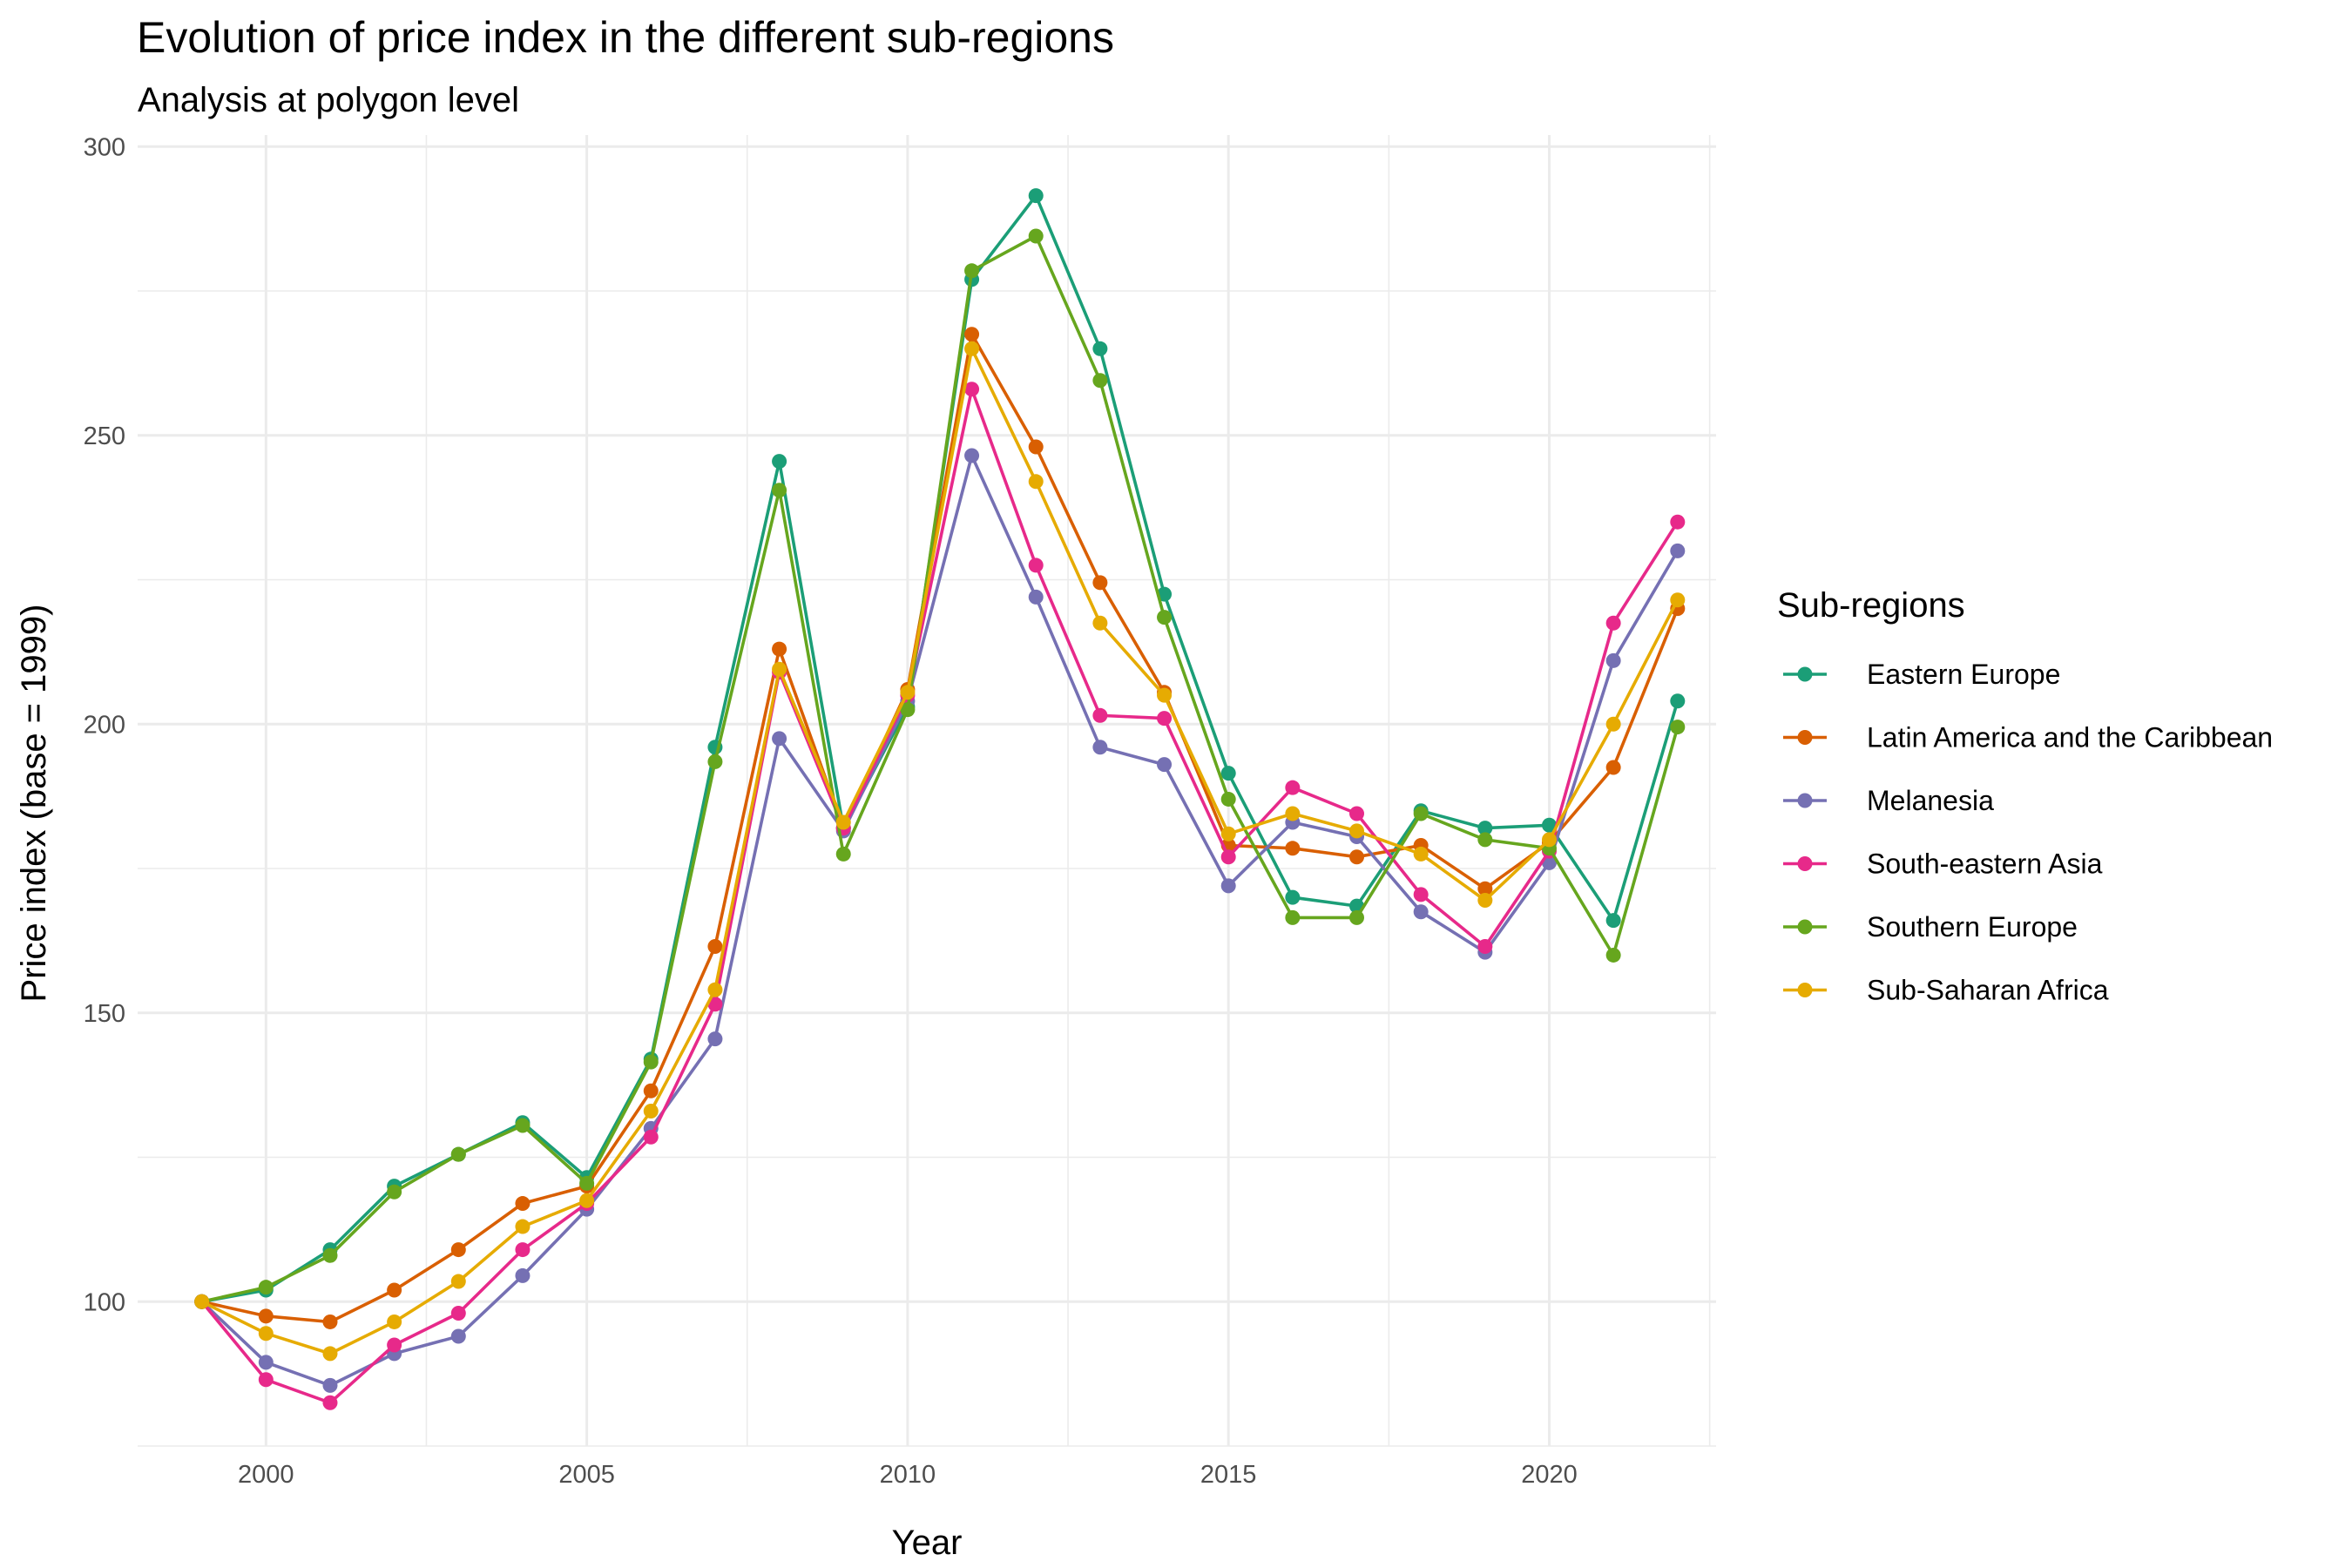 This screenshot has height=1568, width=2352. What do you see at coordinates (329, 100) in the screenshot?
I see `chart-subtitle: Analysis at polygon level` at bounding box center [329, 100].